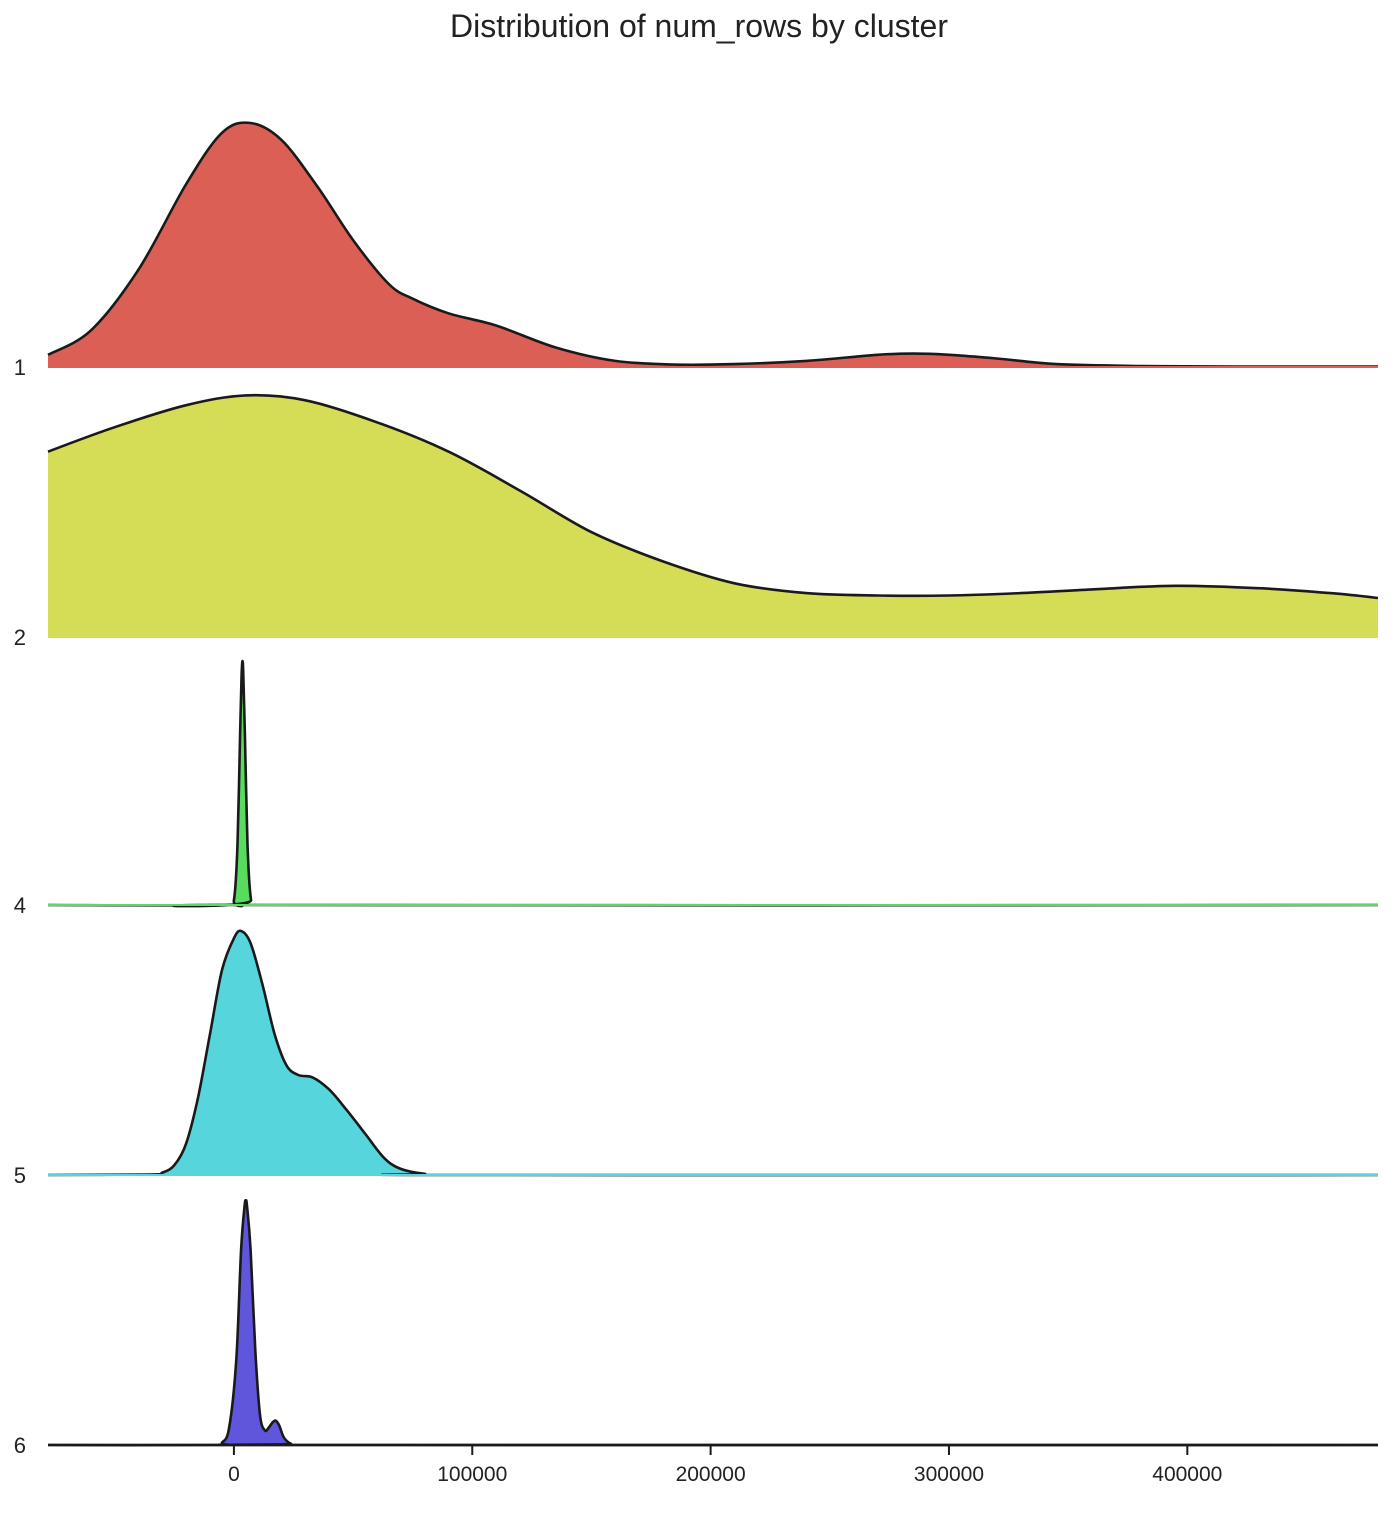 Image resolution: width=1398 pixels, height=1514 pixels. Describe the element at coordinates (20, 637) in the screenshot. I see `row-label-2: 2` at that location.